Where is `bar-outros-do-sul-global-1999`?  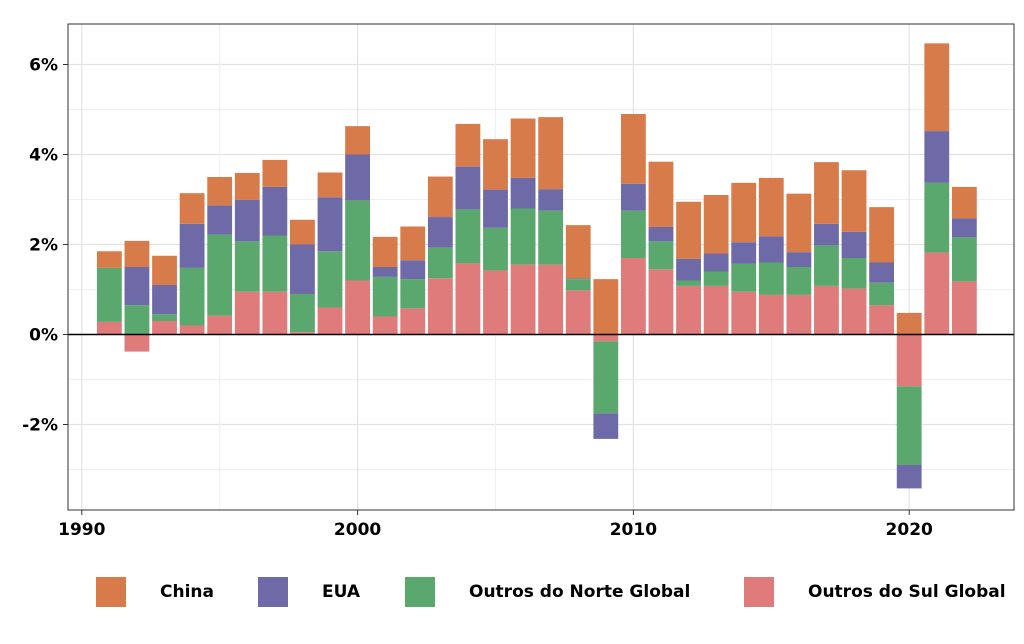 bar-outros-do-sul-global-1999 is located at coordinates (330, 321).